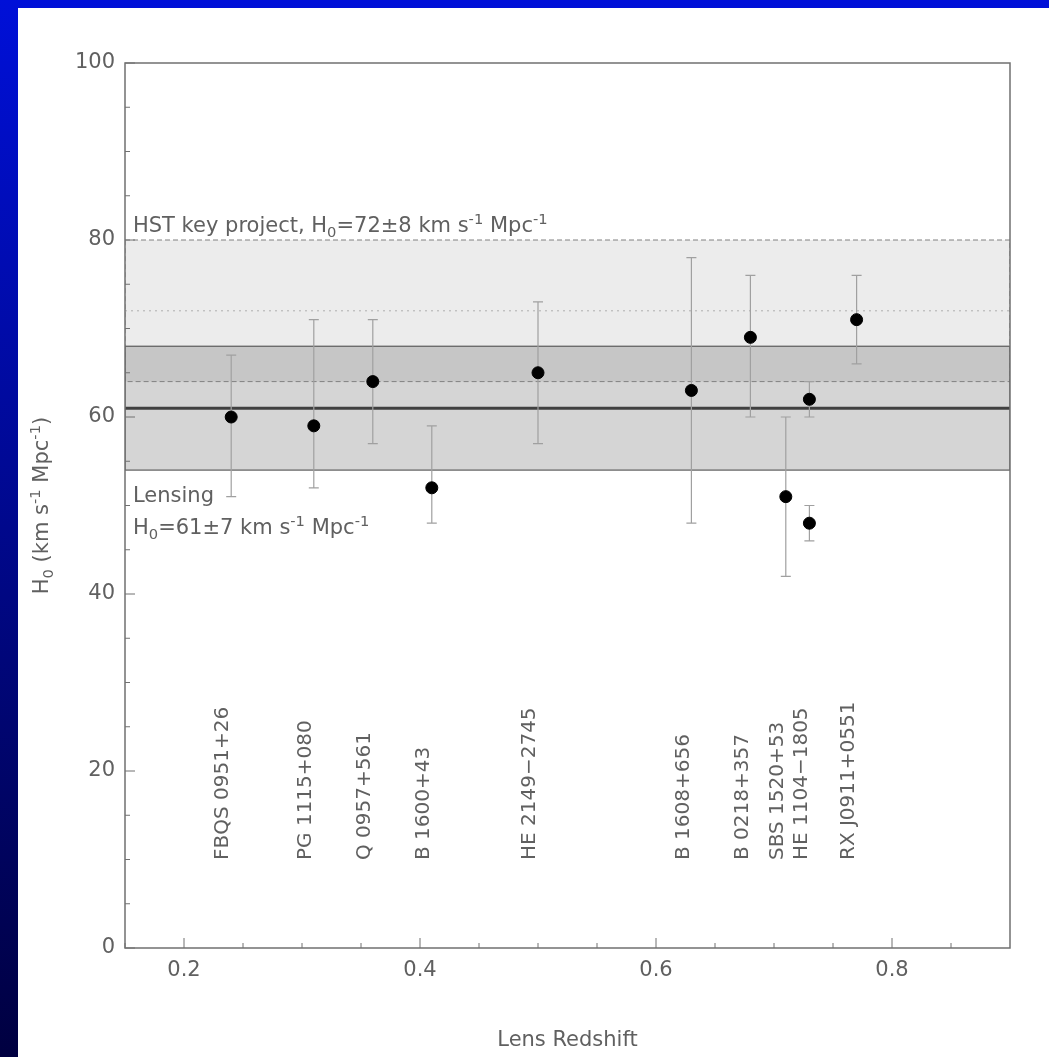  I want to click on y-tick-label: 100, so click(94, 61).